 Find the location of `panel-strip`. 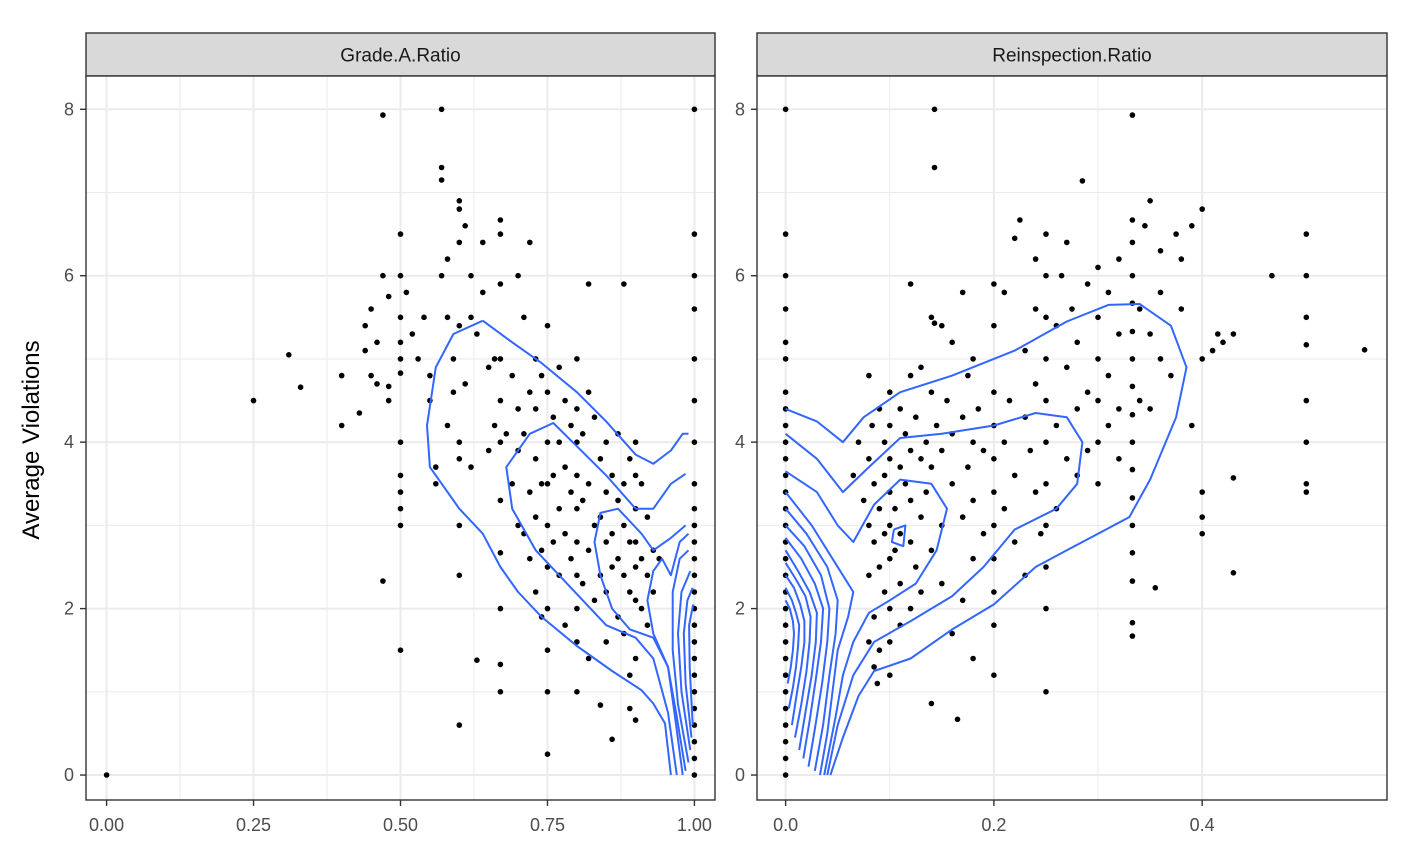

panel-strip is located at coordinates (1072, 54).